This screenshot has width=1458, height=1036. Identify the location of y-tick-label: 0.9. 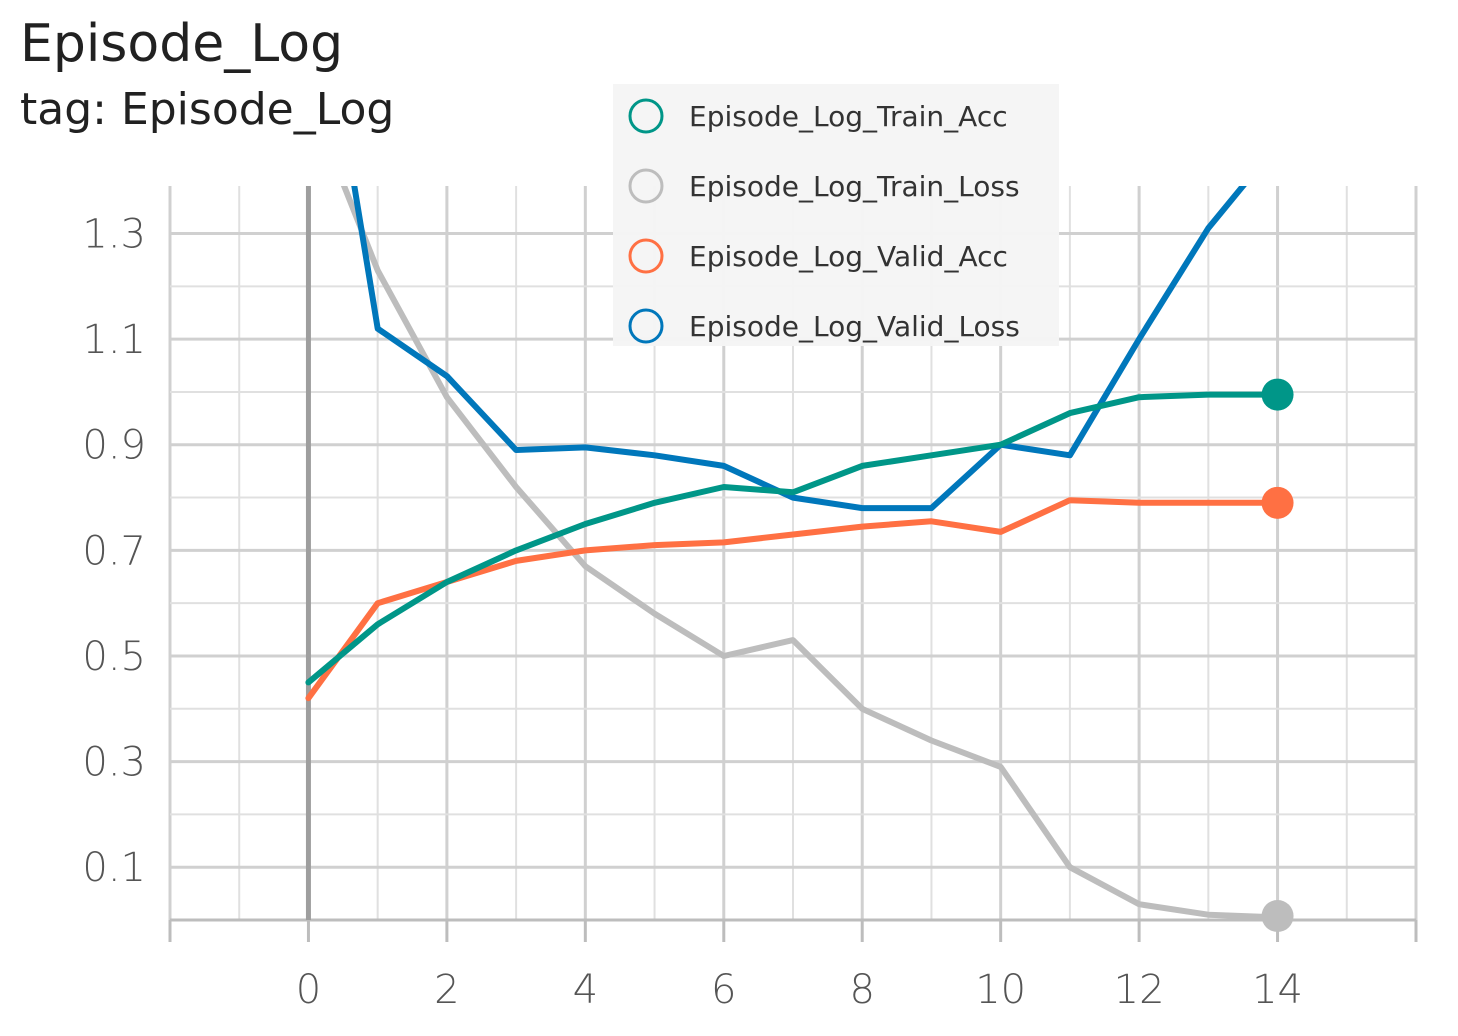
(114, 446).